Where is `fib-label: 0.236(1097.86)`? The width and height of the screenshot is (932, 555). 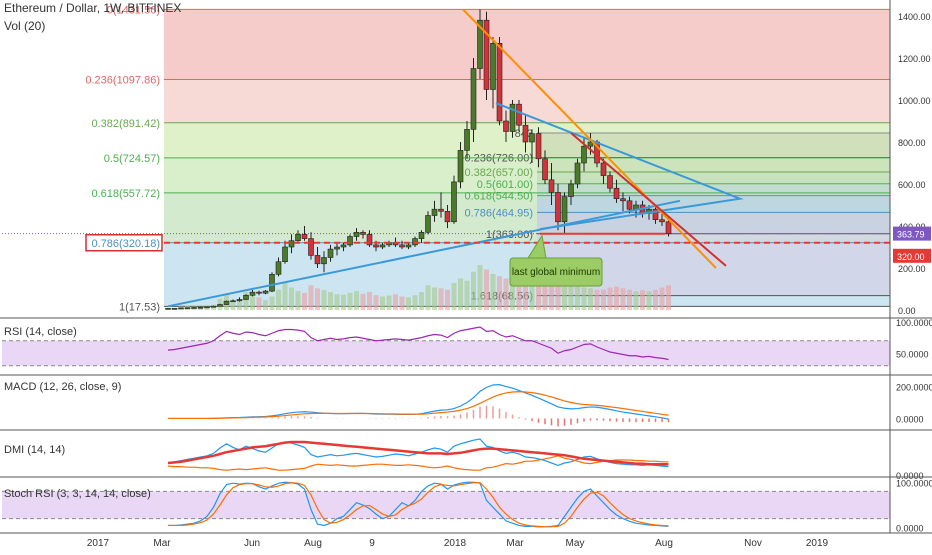
fib-label: 0.236(1097.86) is located at coordinates (122, 80).